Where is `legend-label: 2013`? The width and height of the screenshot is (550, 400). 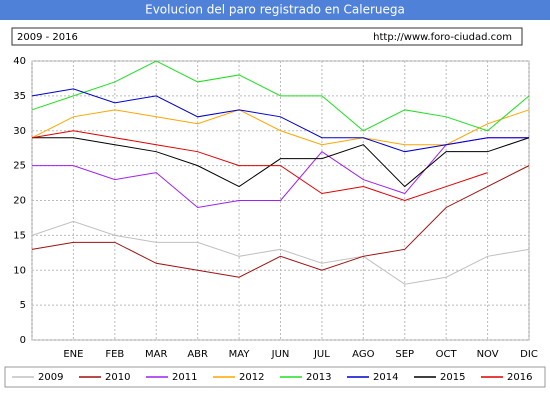
legend-label: 2013 is located at coordinates (318, 377).